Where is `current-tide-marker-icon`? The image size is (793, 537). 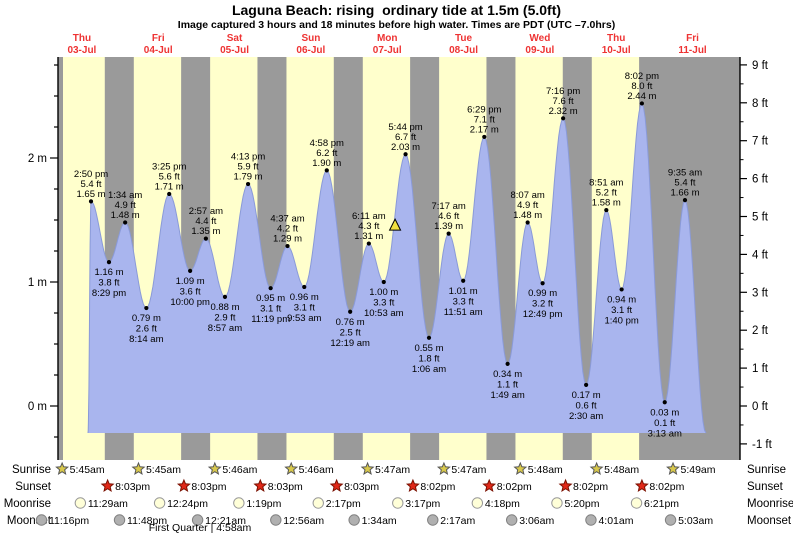 current-tide-marker-icon is located at coordinates (395, 224).